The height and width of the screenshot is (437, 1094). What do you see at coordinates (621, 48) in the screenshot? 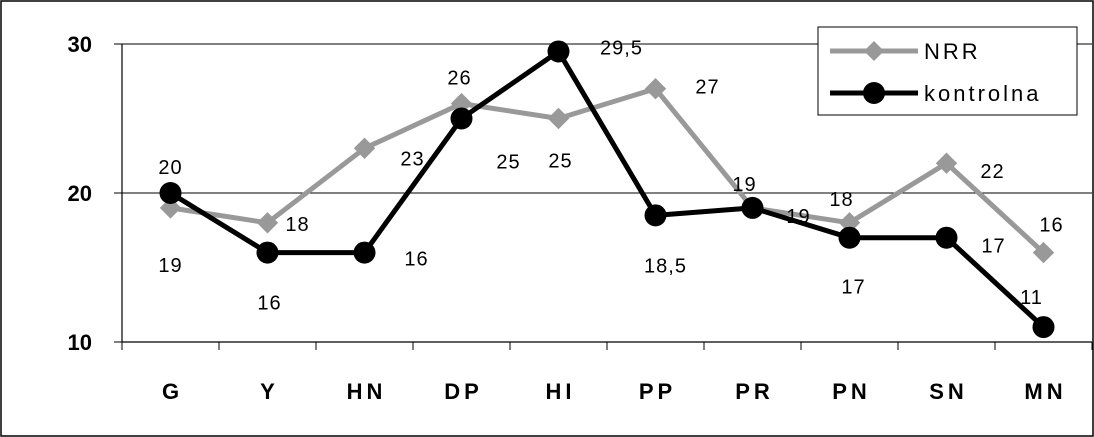
I see `data-label-kontrolna: 29,5` at bounding box center [621, 48].